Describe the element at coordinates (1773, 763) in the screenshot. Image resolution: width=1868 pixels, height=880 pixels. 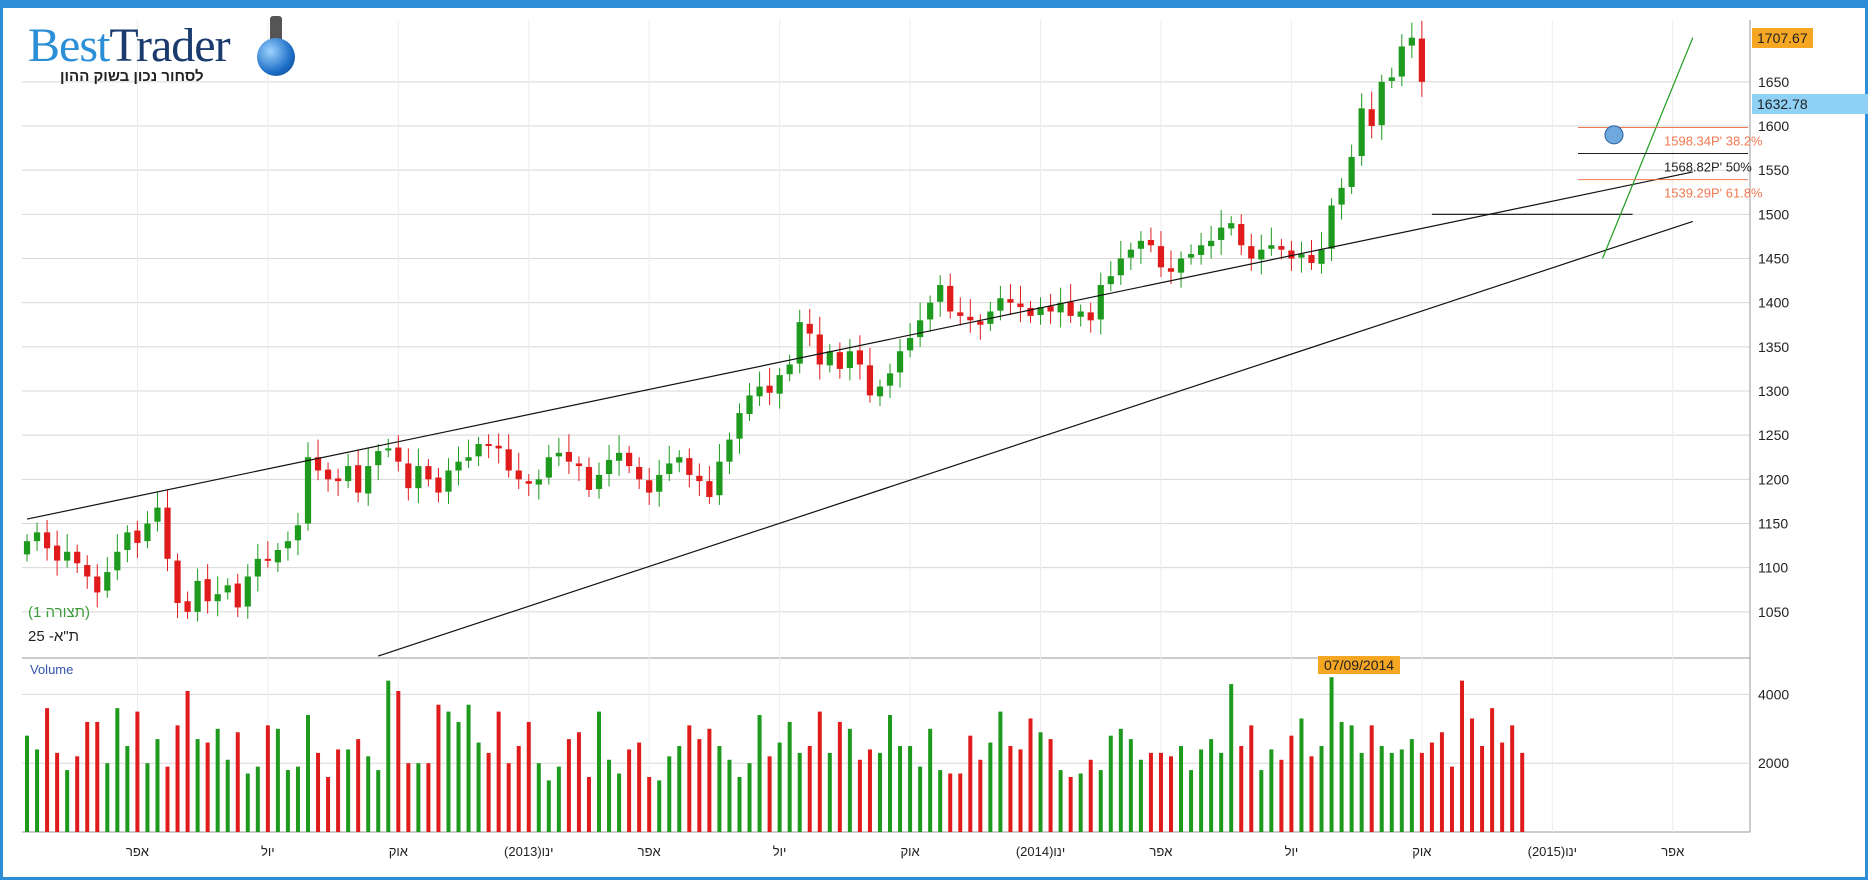
I see `volume-tick-label: 2000` at that location.